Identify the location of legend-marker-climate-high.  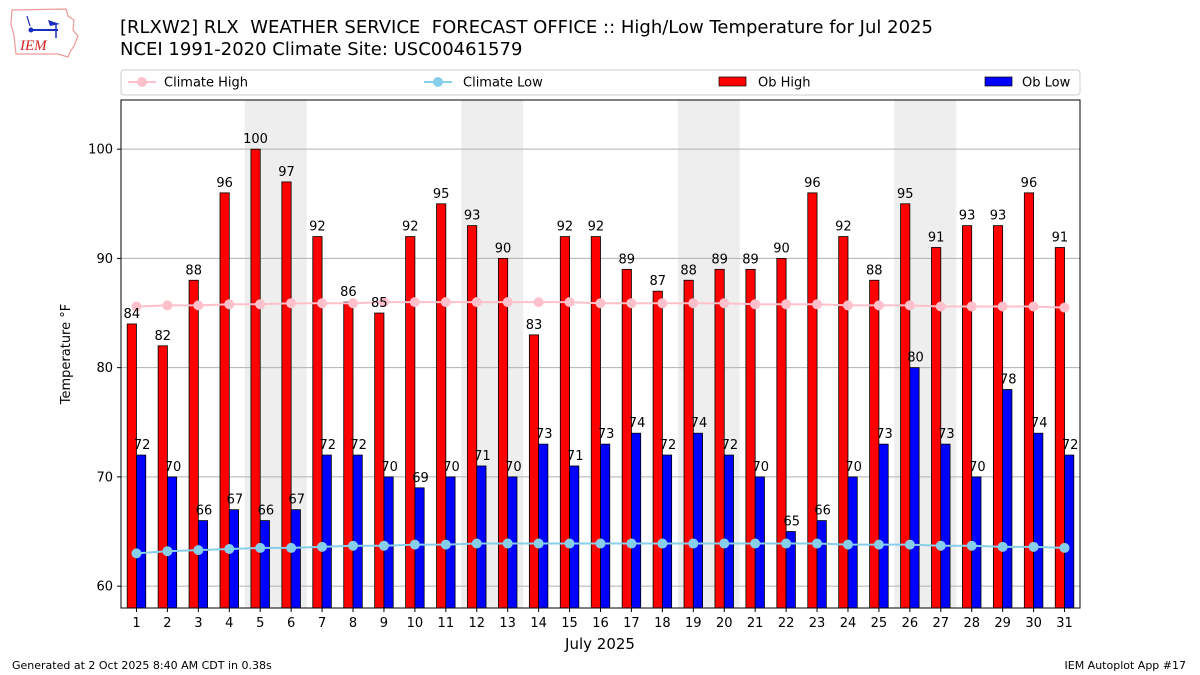
(142, 82).